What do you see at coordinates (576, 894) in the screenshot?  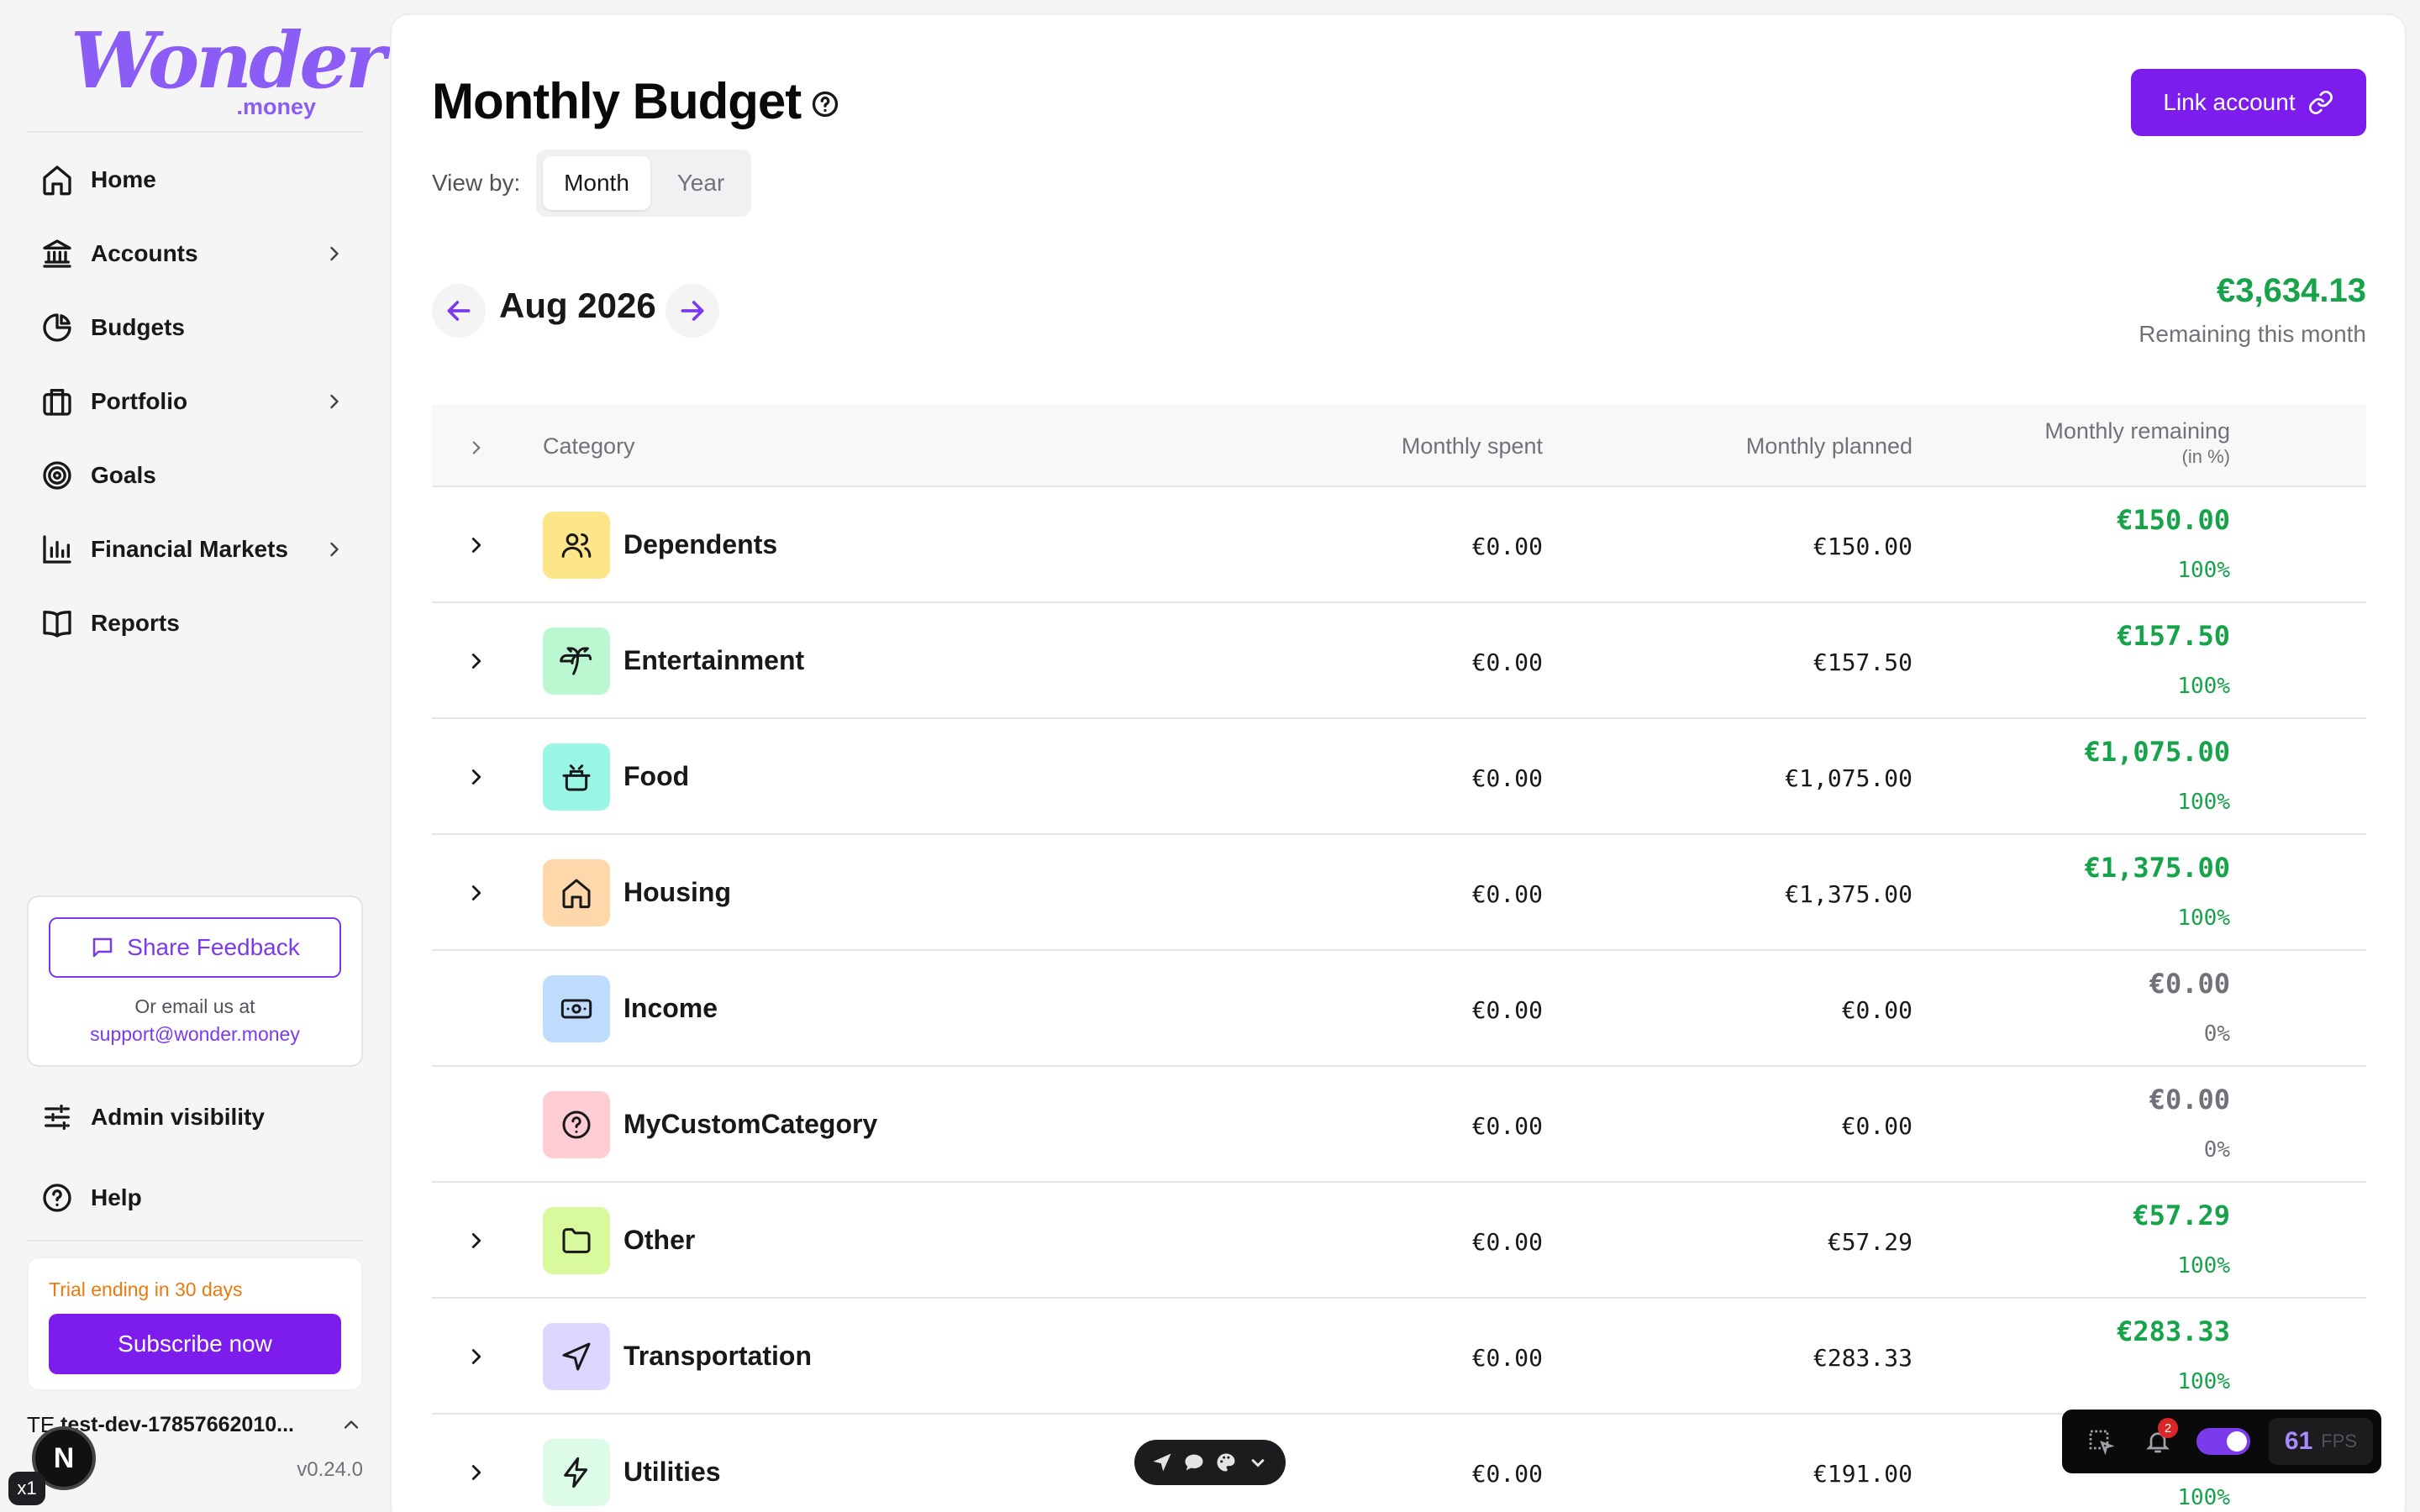 I see `house-icon` at bounding box center [576, 894].